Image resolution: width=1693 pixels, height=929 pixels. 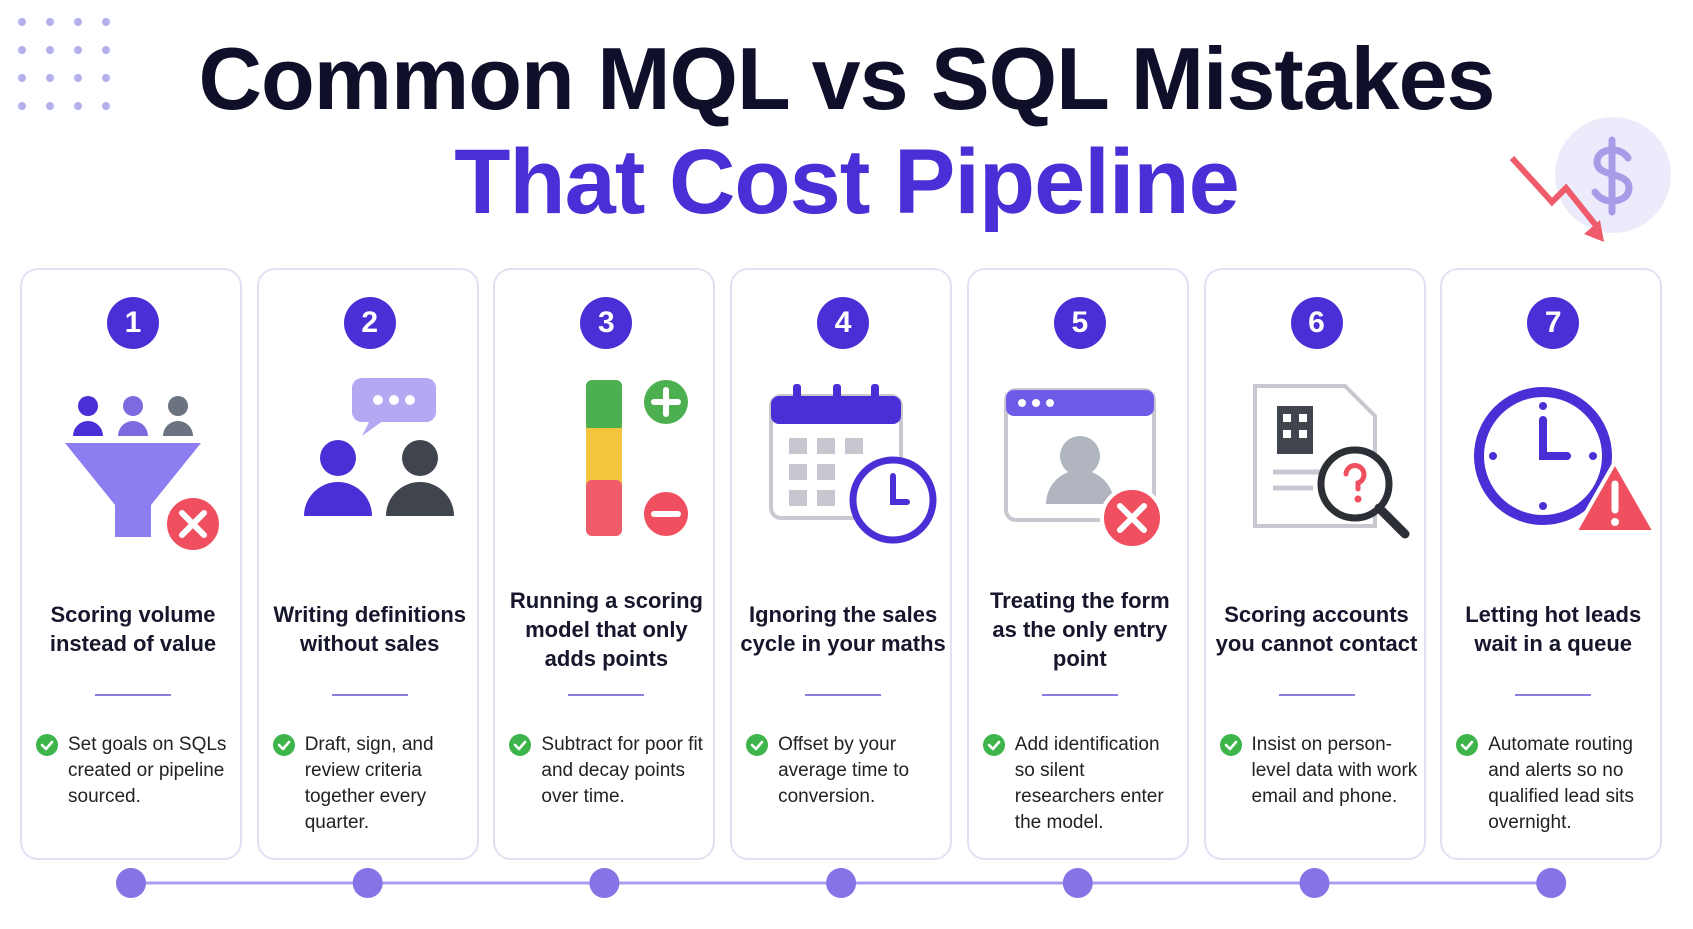 What do you see at coordinates (133, 629) in the screenshot?
I see `card-title: Scoring volume instead of value` at bounding box center [133, 629].